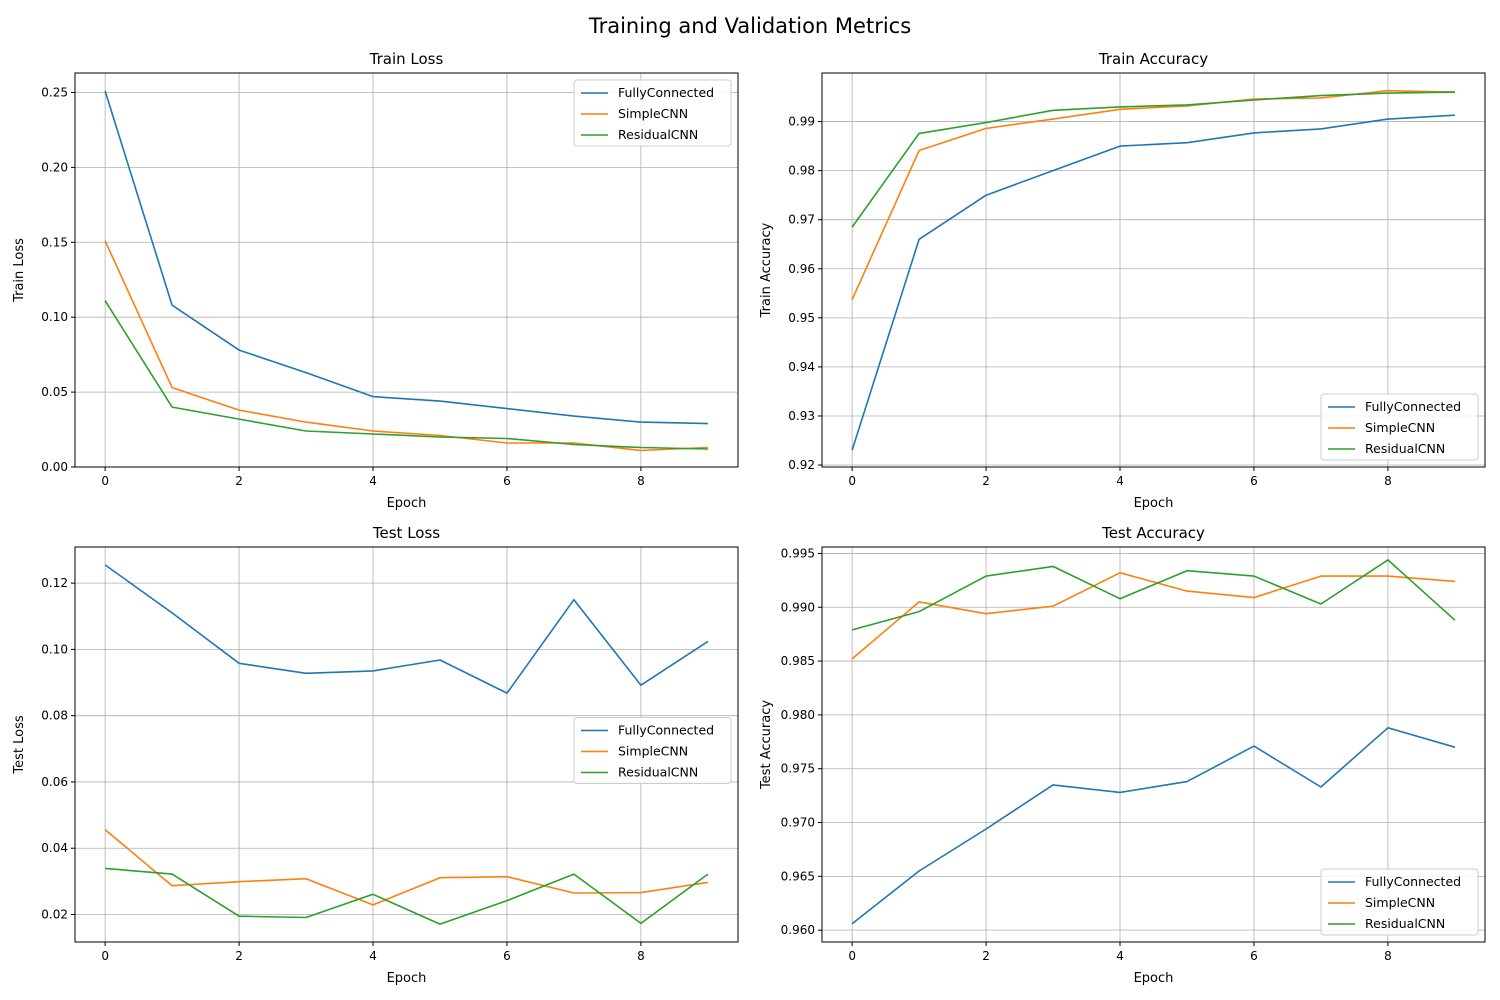 This screenshot has width=1500, height=1000. I want to click on chart-test-accuracy-ylabel: Test Accuracy, so click(766, 745).